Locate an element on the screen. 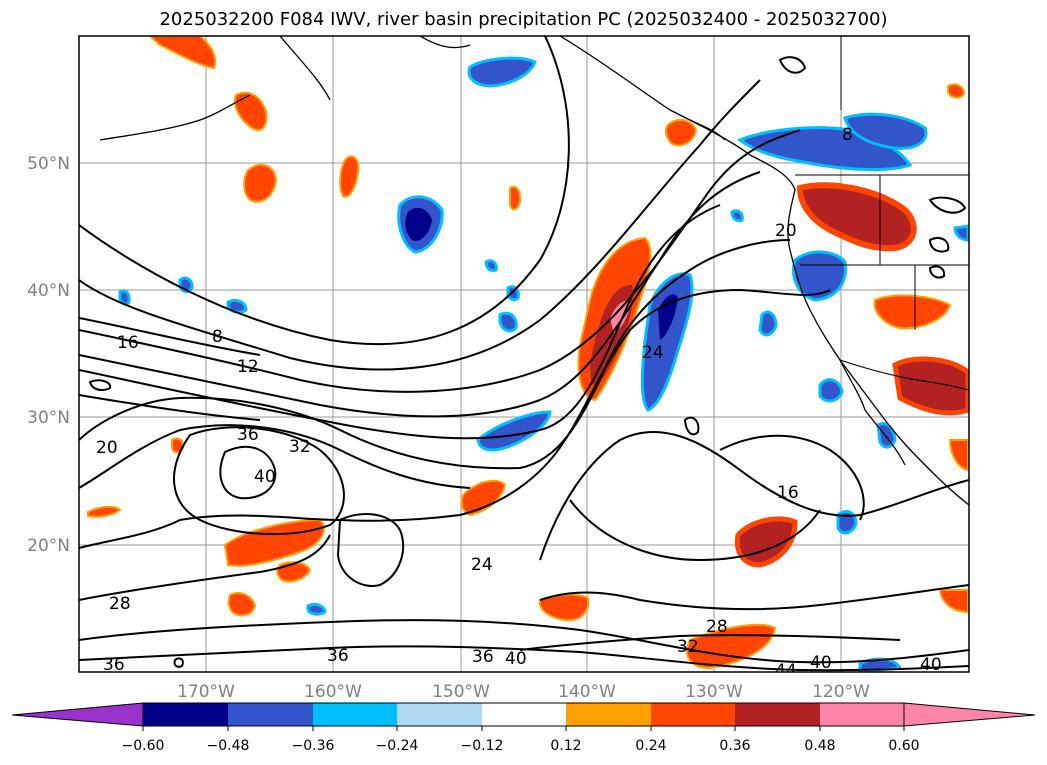 This screenshot has width=1047, height=765. lat-label: 30°N is located at coordinates (48, 418).